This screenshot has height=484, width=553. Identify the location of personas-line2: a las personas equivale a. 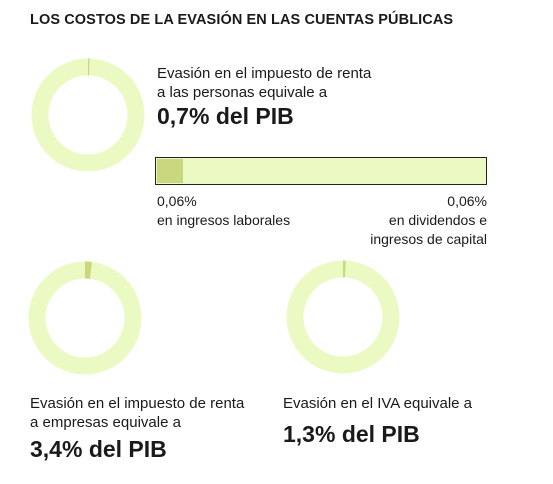
(242, 92).